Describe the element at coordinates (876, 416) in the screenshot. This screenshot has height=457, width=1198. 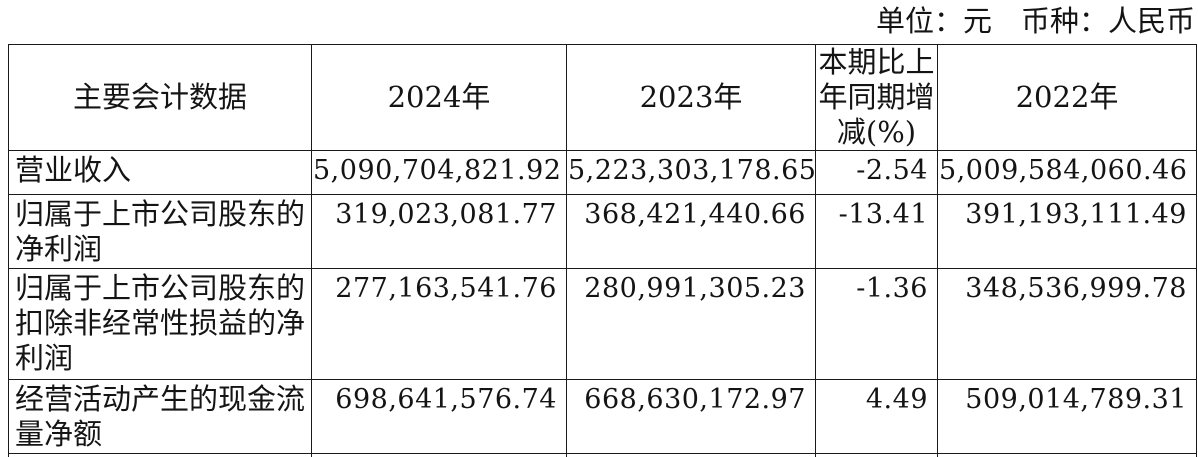
I see `cell-cash-flow-change: 4.49` at that location.